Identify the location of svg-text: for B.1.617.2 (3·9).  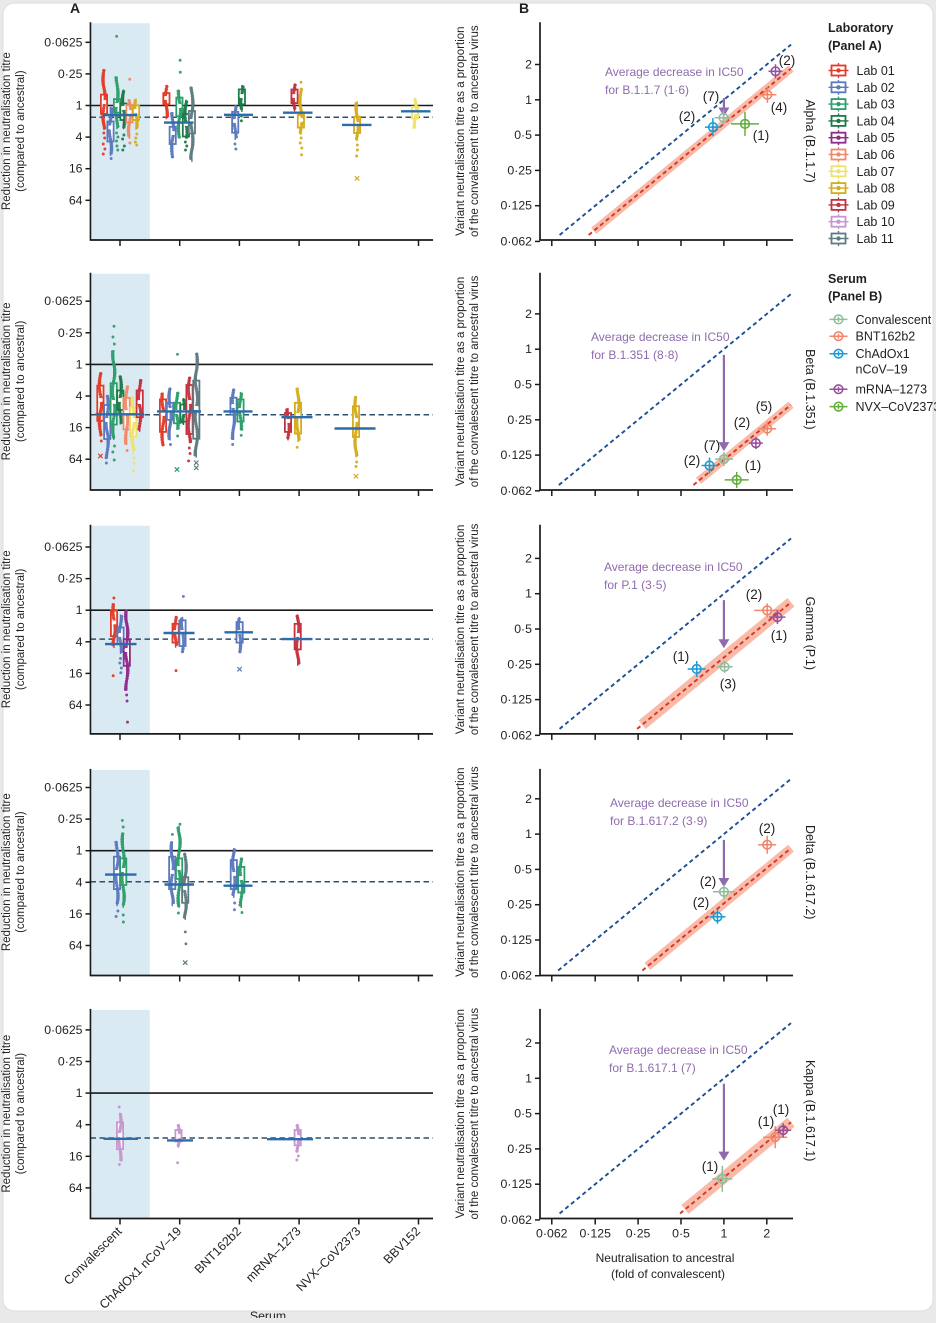
(658, 821).